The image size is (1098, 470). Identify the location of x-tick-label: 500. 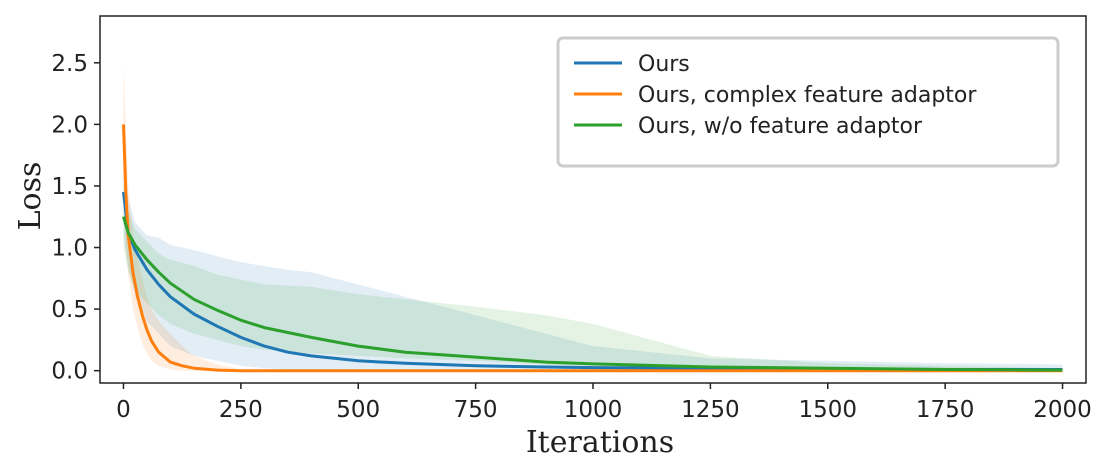
(358, 410).